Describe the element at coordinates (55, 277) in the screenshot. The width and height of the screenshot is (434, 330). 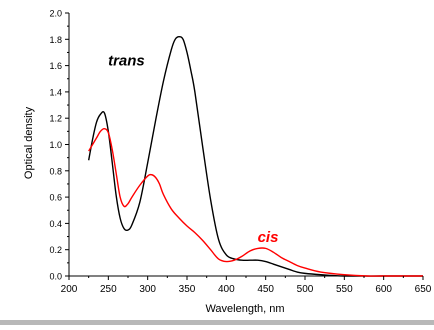
I see `y-tick-label: 0.0` at that location.